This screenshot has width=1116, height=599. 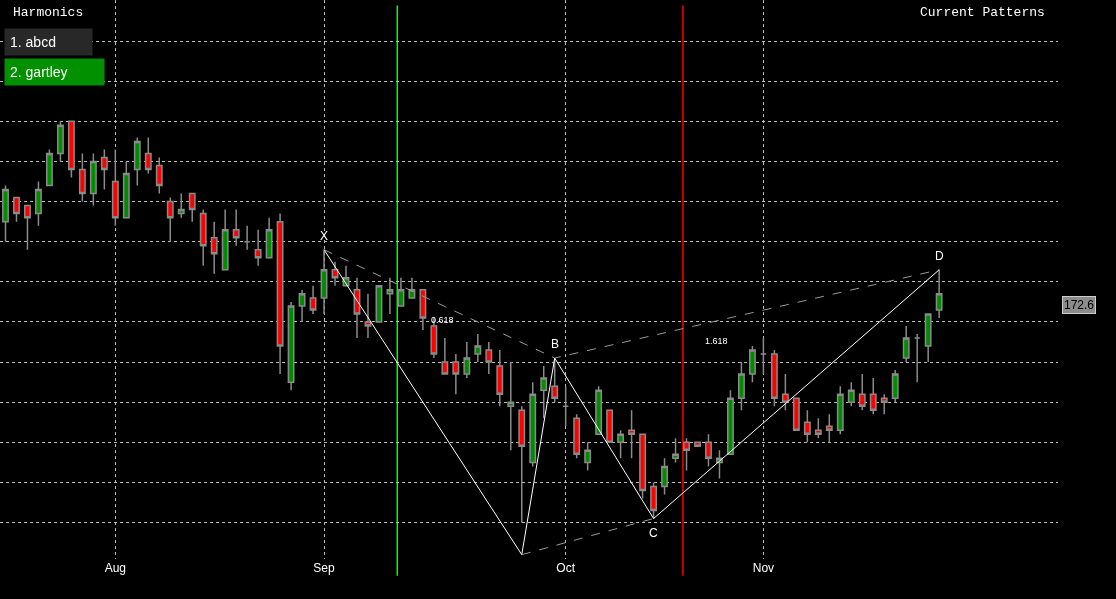 What do you see at coordinates (555, 344) in the screenshot?
I see `annotation: B` at bounding box center [555, 344].